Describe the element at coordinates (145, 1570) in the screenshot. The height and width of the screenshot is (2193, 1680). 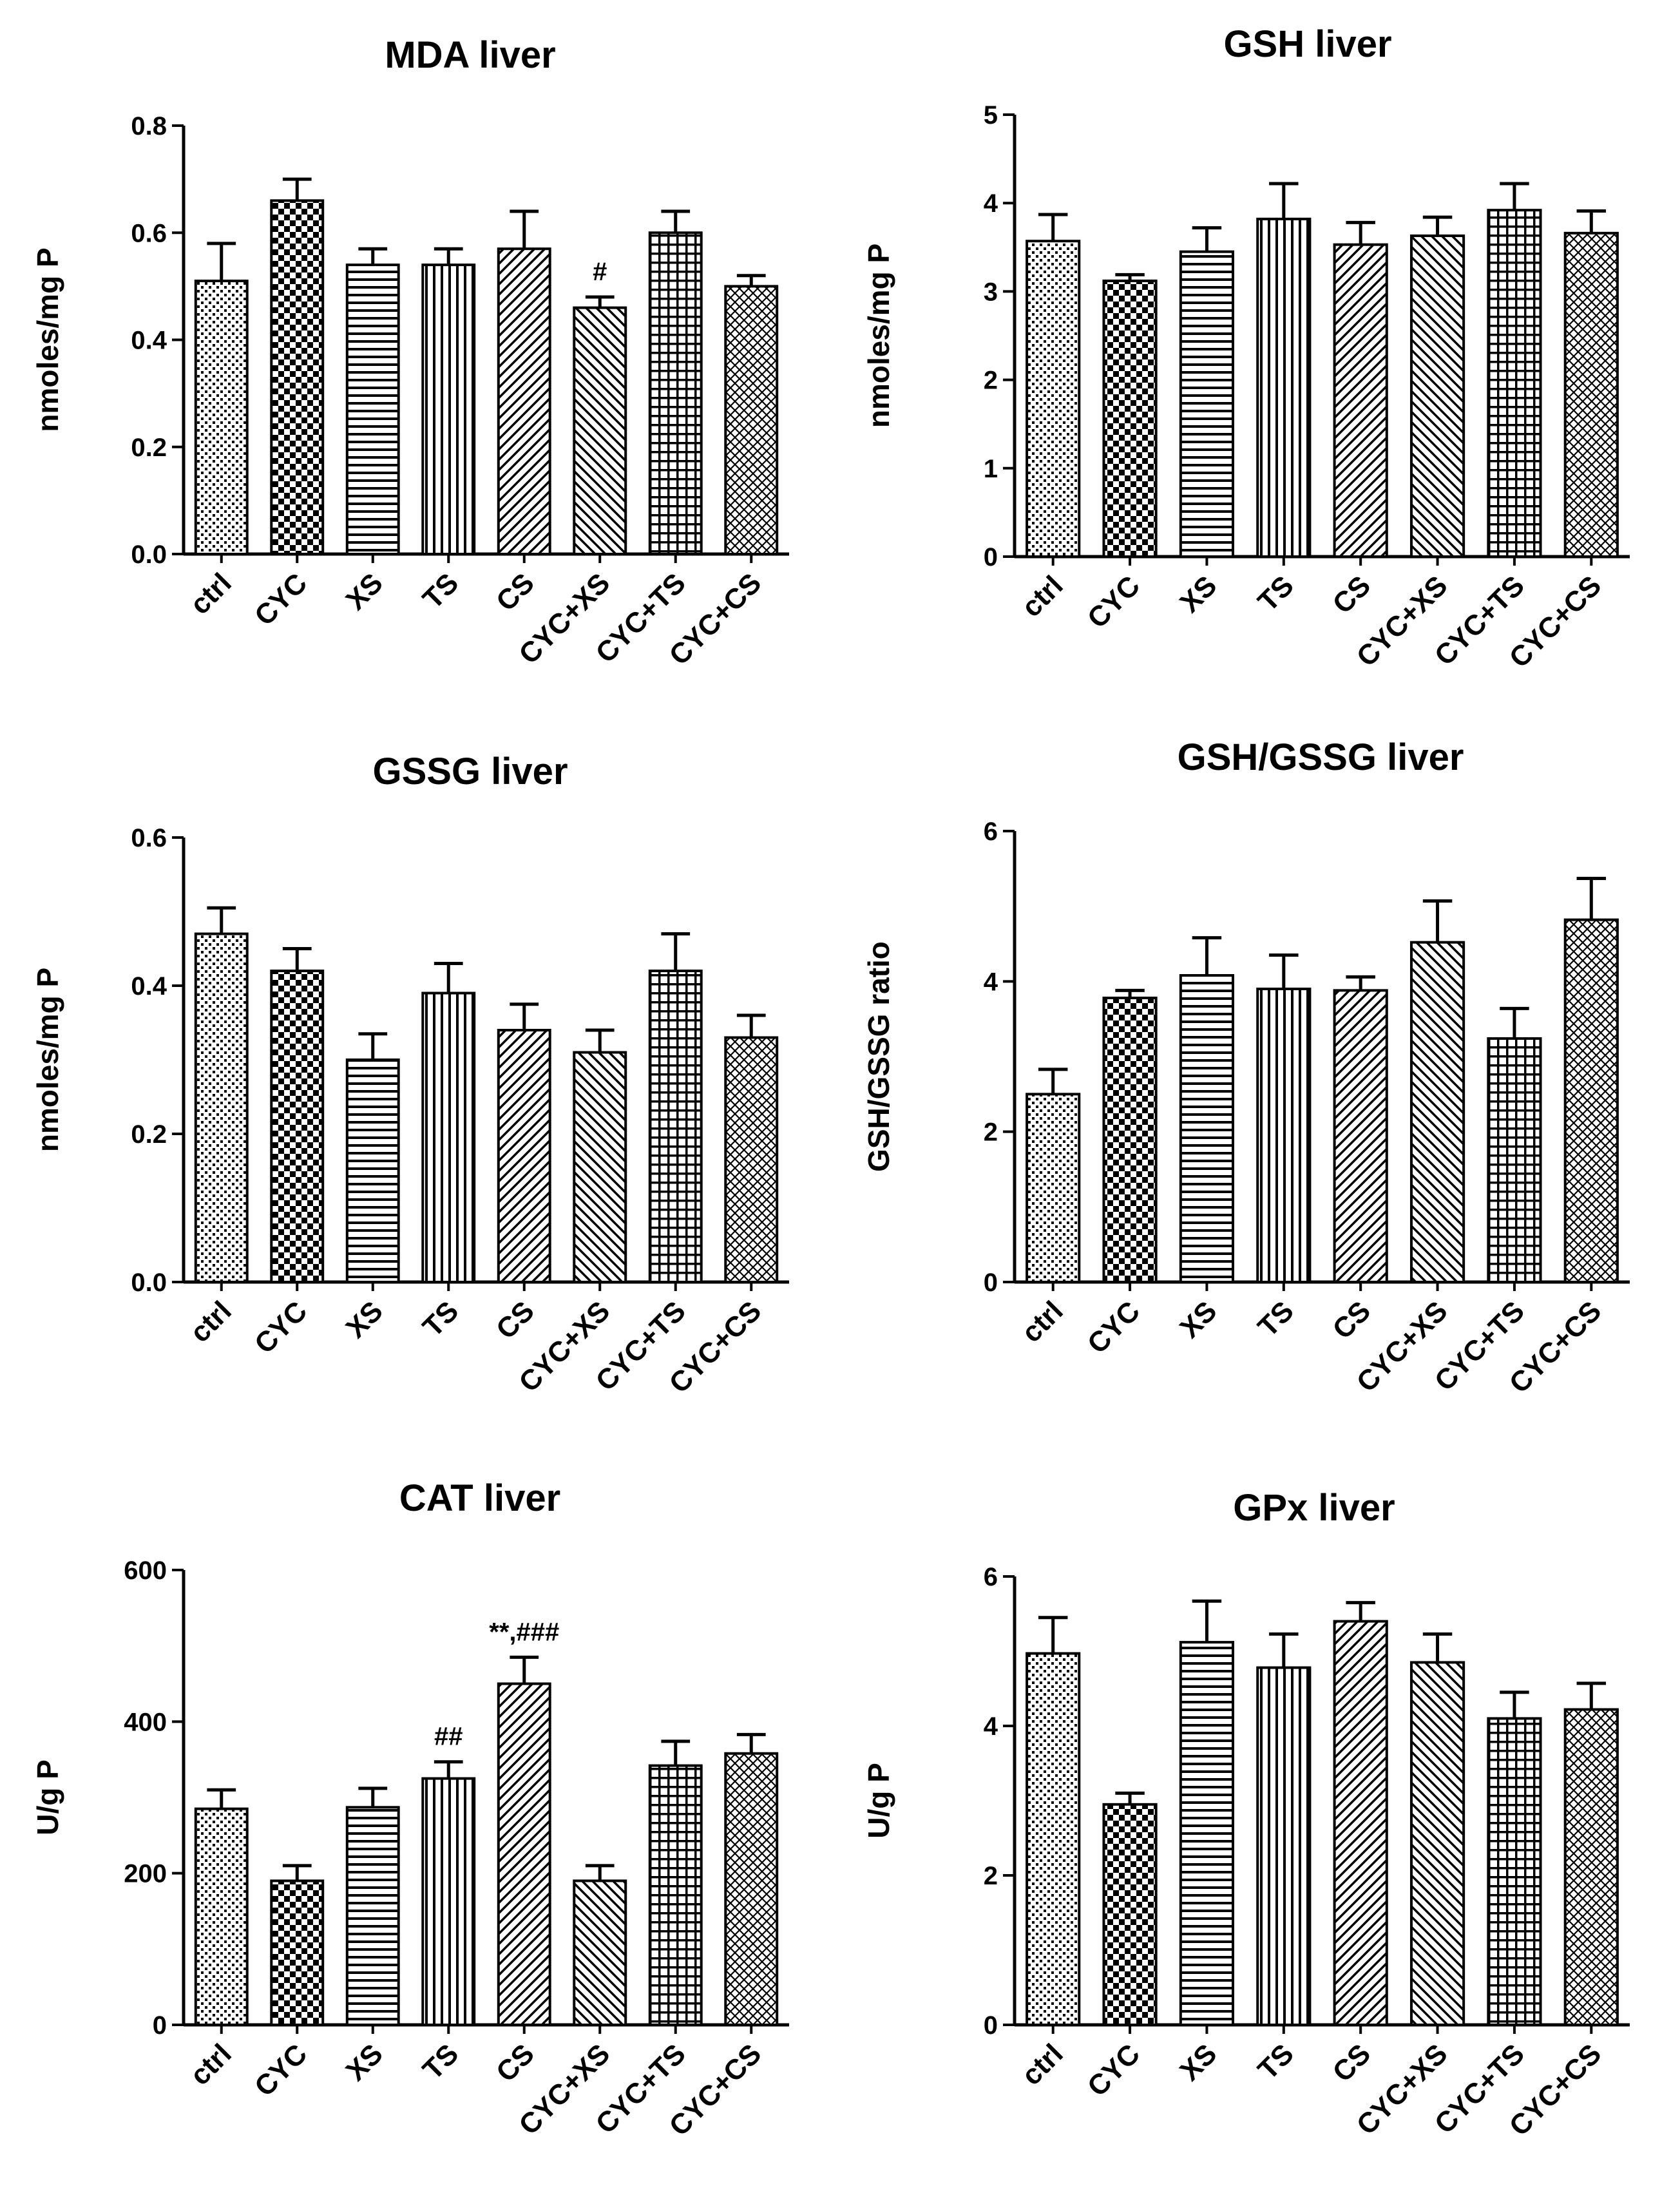
I see `y-tick-label: 600` at that location.